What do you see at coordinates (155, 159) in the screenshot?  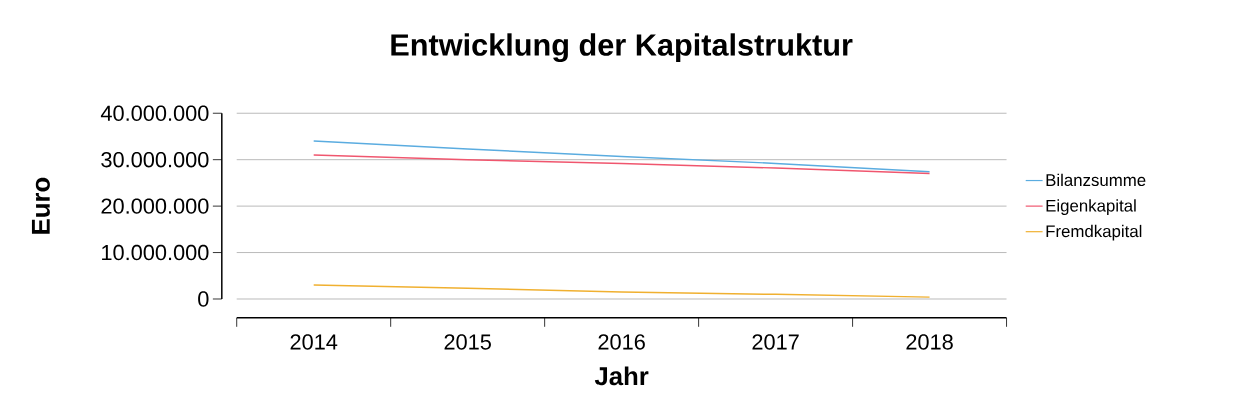 I see `y-tick-label: 30.000.000` at bounding box center [155, 159].